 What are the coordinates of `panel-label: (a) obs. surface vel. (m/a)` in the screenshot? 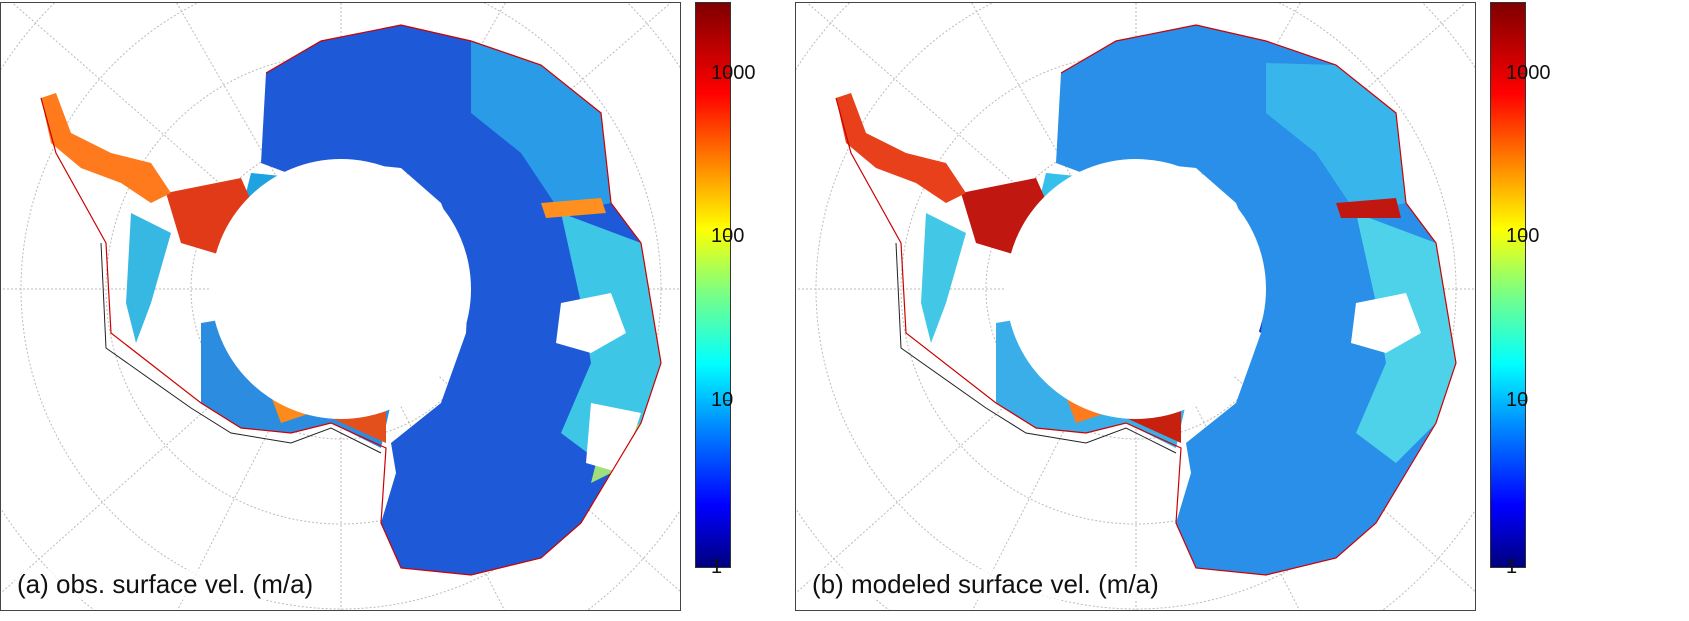 It's located at (165, 584).